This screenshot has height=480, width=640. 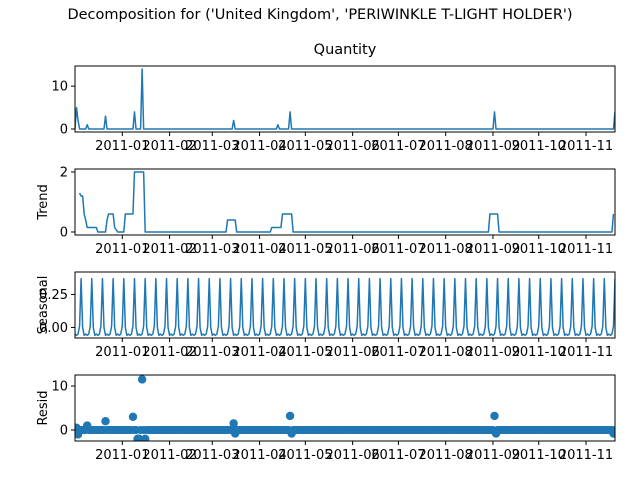 I want to click on x-tick-label-resid: 2011-11, so click(x=586, y=455).